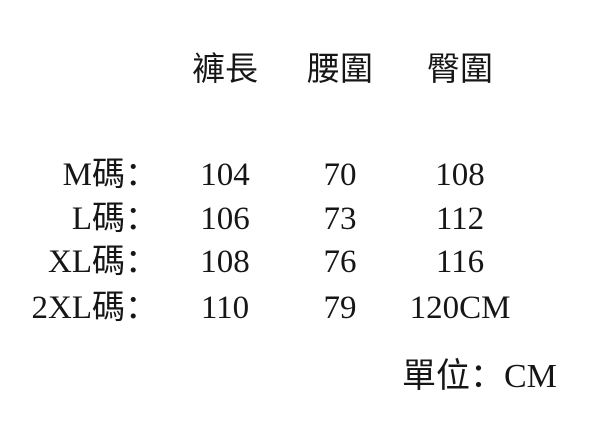 This screenshot has width=600, height=435. Describe the element at coordinates (460, 308) in the screenshot. I see `cell-2xl-hip: 120CM` at that location.